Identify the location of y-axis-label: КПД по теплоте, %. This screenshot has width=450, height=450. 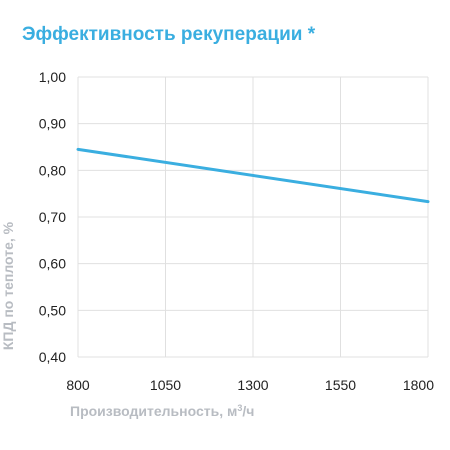
(8, 285).